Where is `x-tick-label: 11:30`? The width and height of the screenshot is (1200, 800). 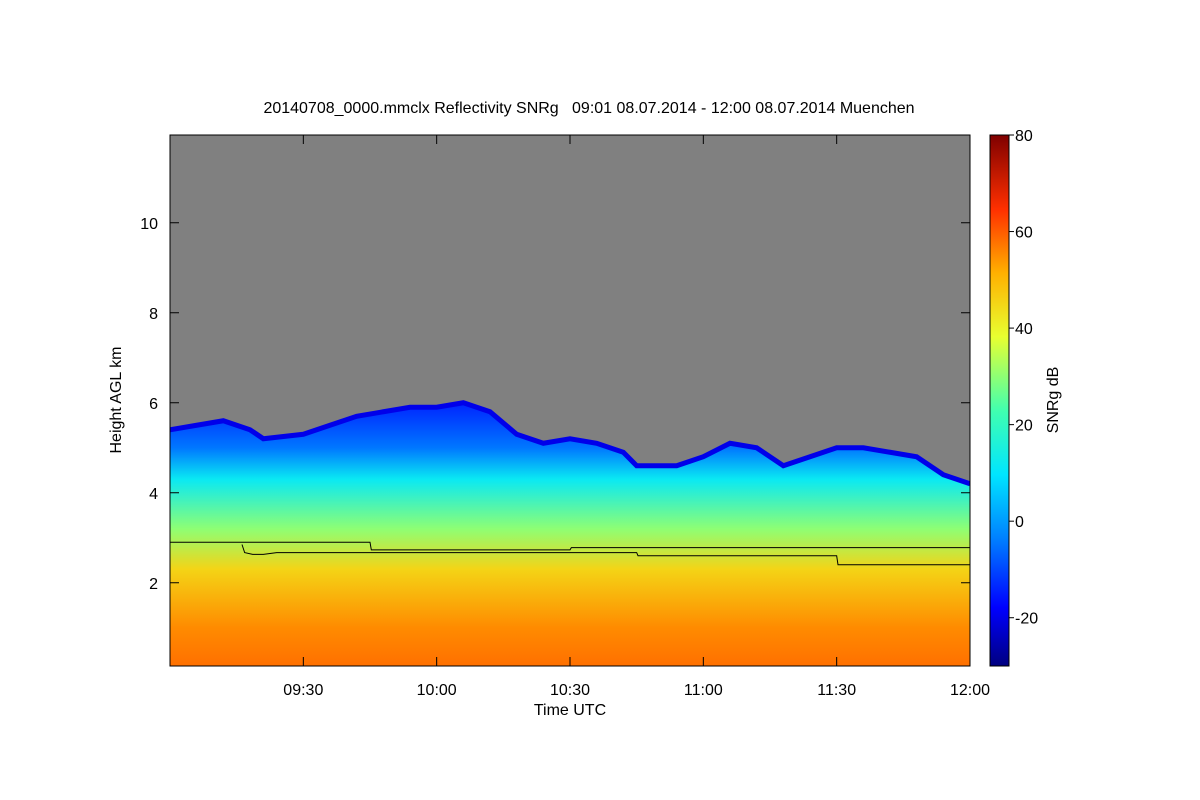
x-tick-label: 11:30 is located at coordinates (836, 690).